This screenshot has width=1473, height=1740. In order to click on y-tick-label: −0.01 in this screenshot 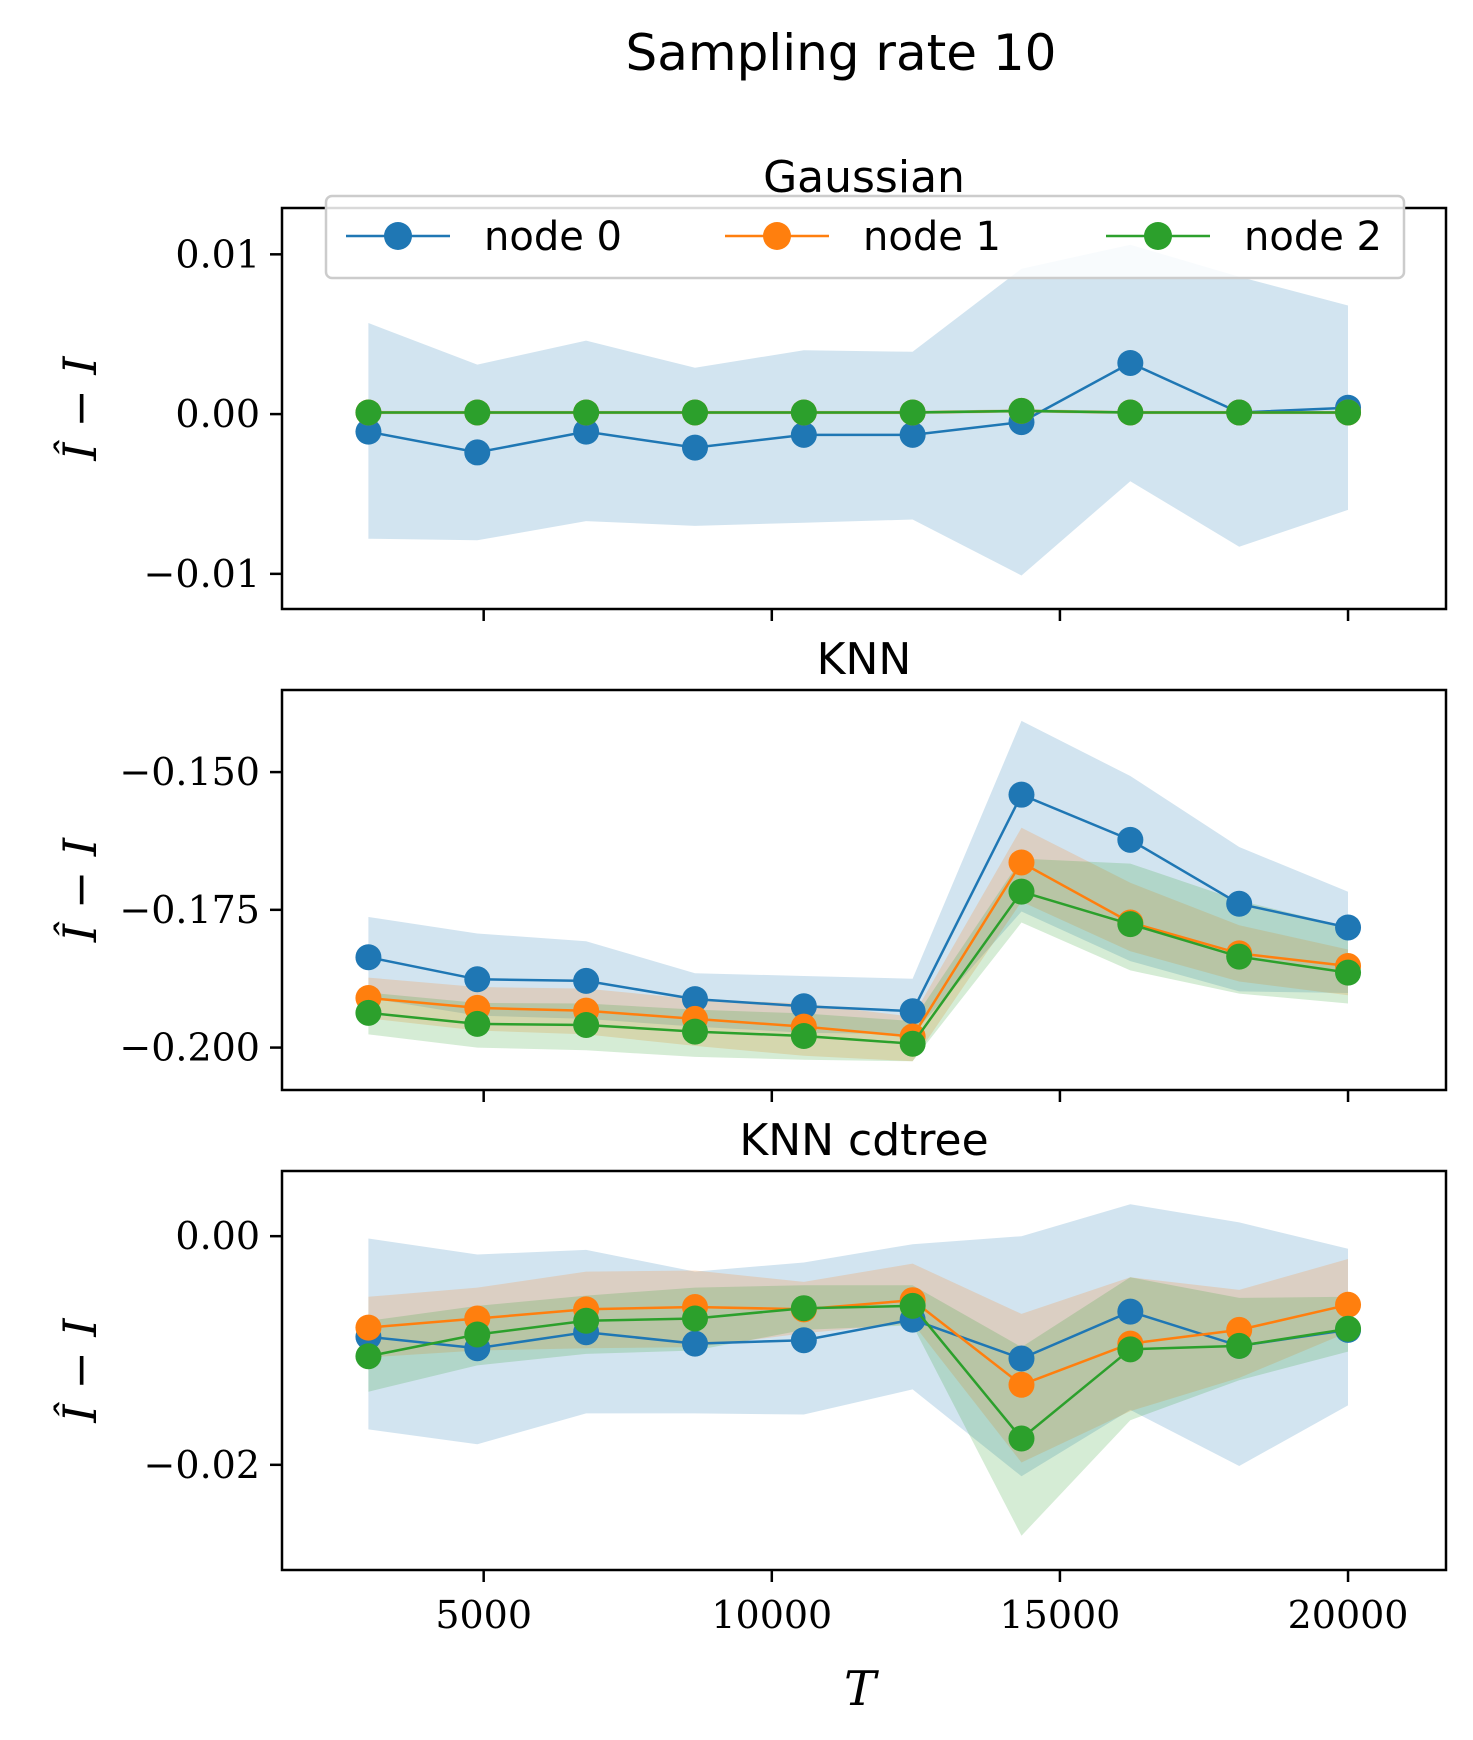, I will do `click(202, 574)`.